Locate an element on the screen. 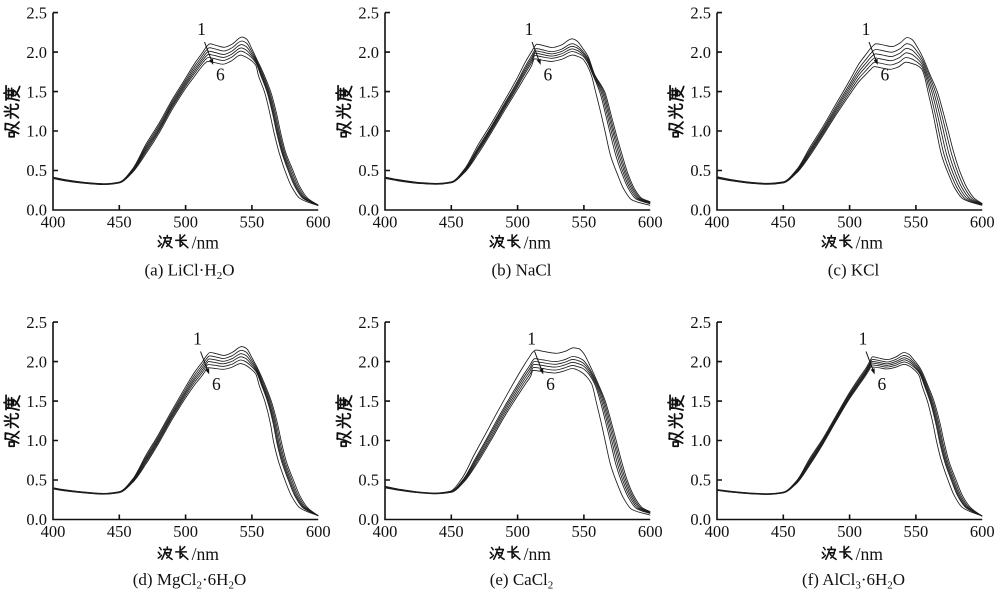 The width and height of the screenshot is (1000, 599). svg-text: (c) KCl is located at coordinates (854, 270).